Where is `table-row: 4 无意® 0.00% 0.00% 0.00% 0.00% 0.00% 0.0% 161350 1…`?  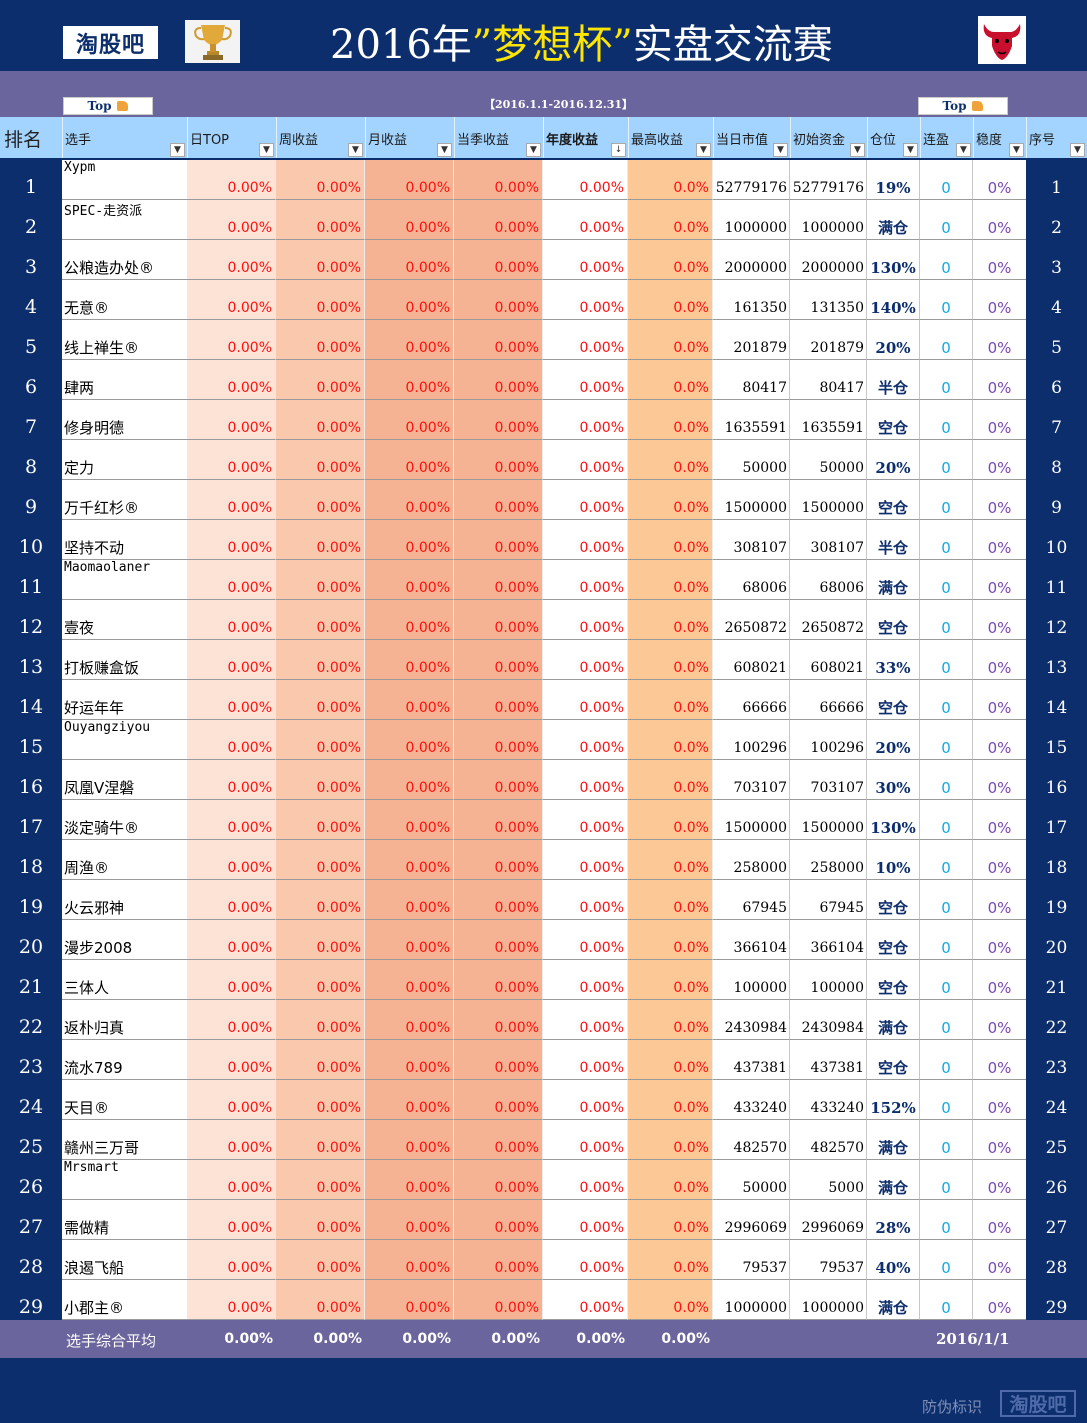
table-row: 4 无意® 0.00% 0.00% 0.00% 0.00% 0.00% 0.0% 161350 1… is located at coordinates (543, 300).